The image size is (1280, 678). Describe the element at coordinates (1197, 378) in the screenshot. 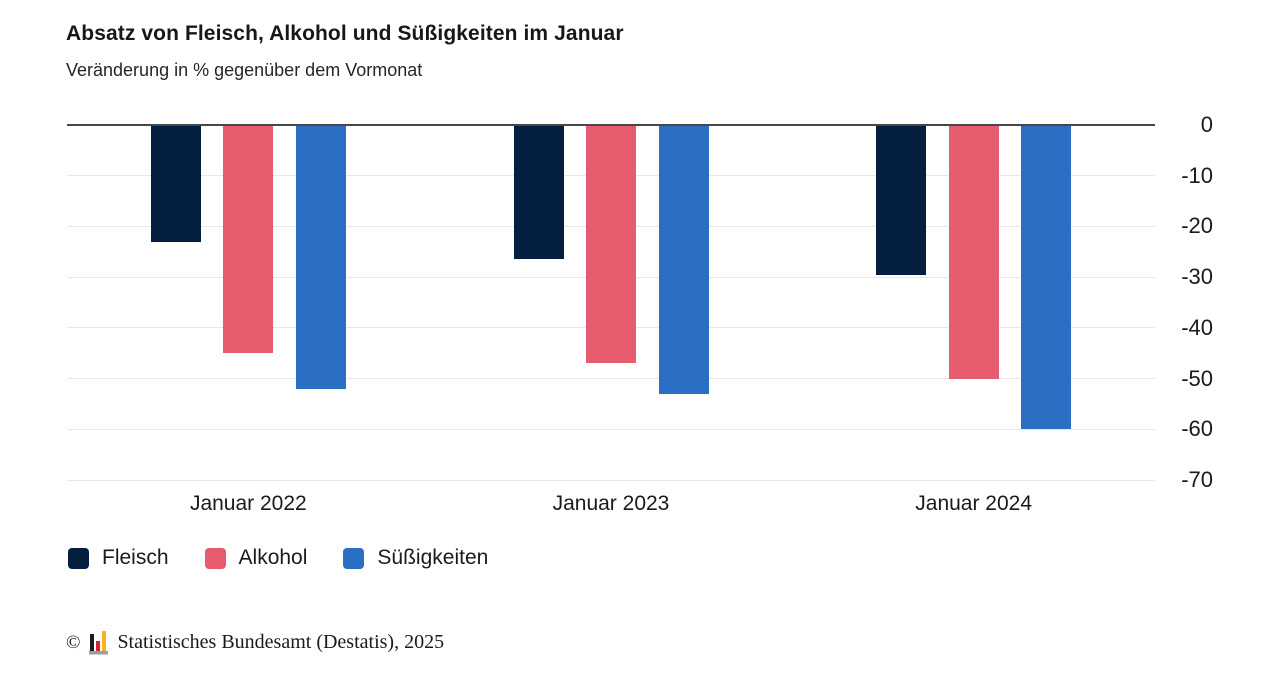

I see `y-tick-label: -50` at that location.